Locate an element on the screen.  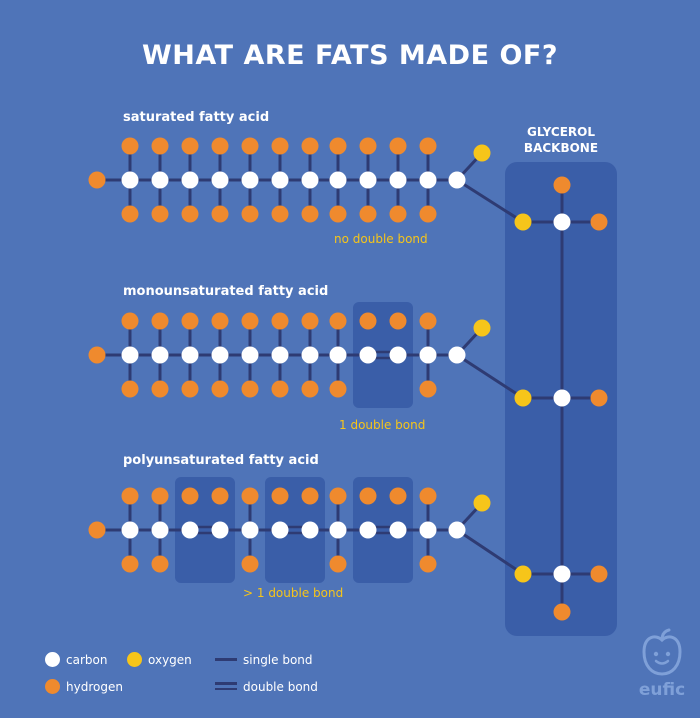
carbon-legend-dot is located at coordinates (52, 659).